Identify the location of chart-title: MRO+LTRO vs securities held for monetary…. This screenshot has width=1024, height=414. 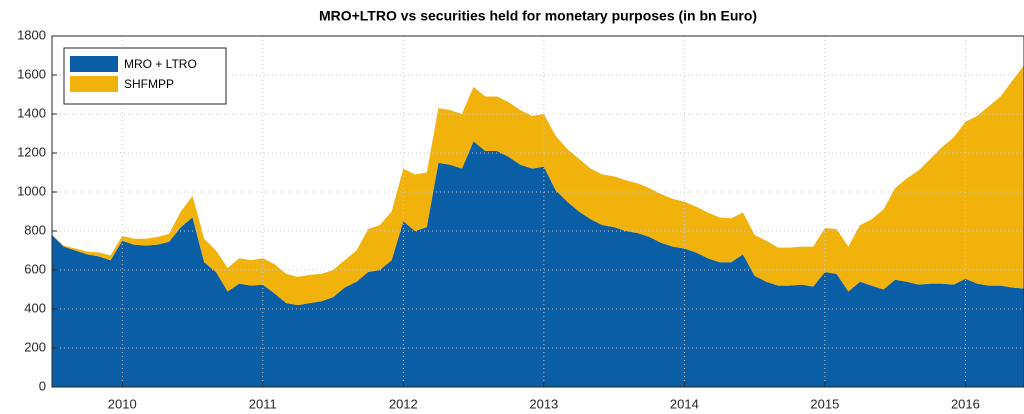
(538, 16).